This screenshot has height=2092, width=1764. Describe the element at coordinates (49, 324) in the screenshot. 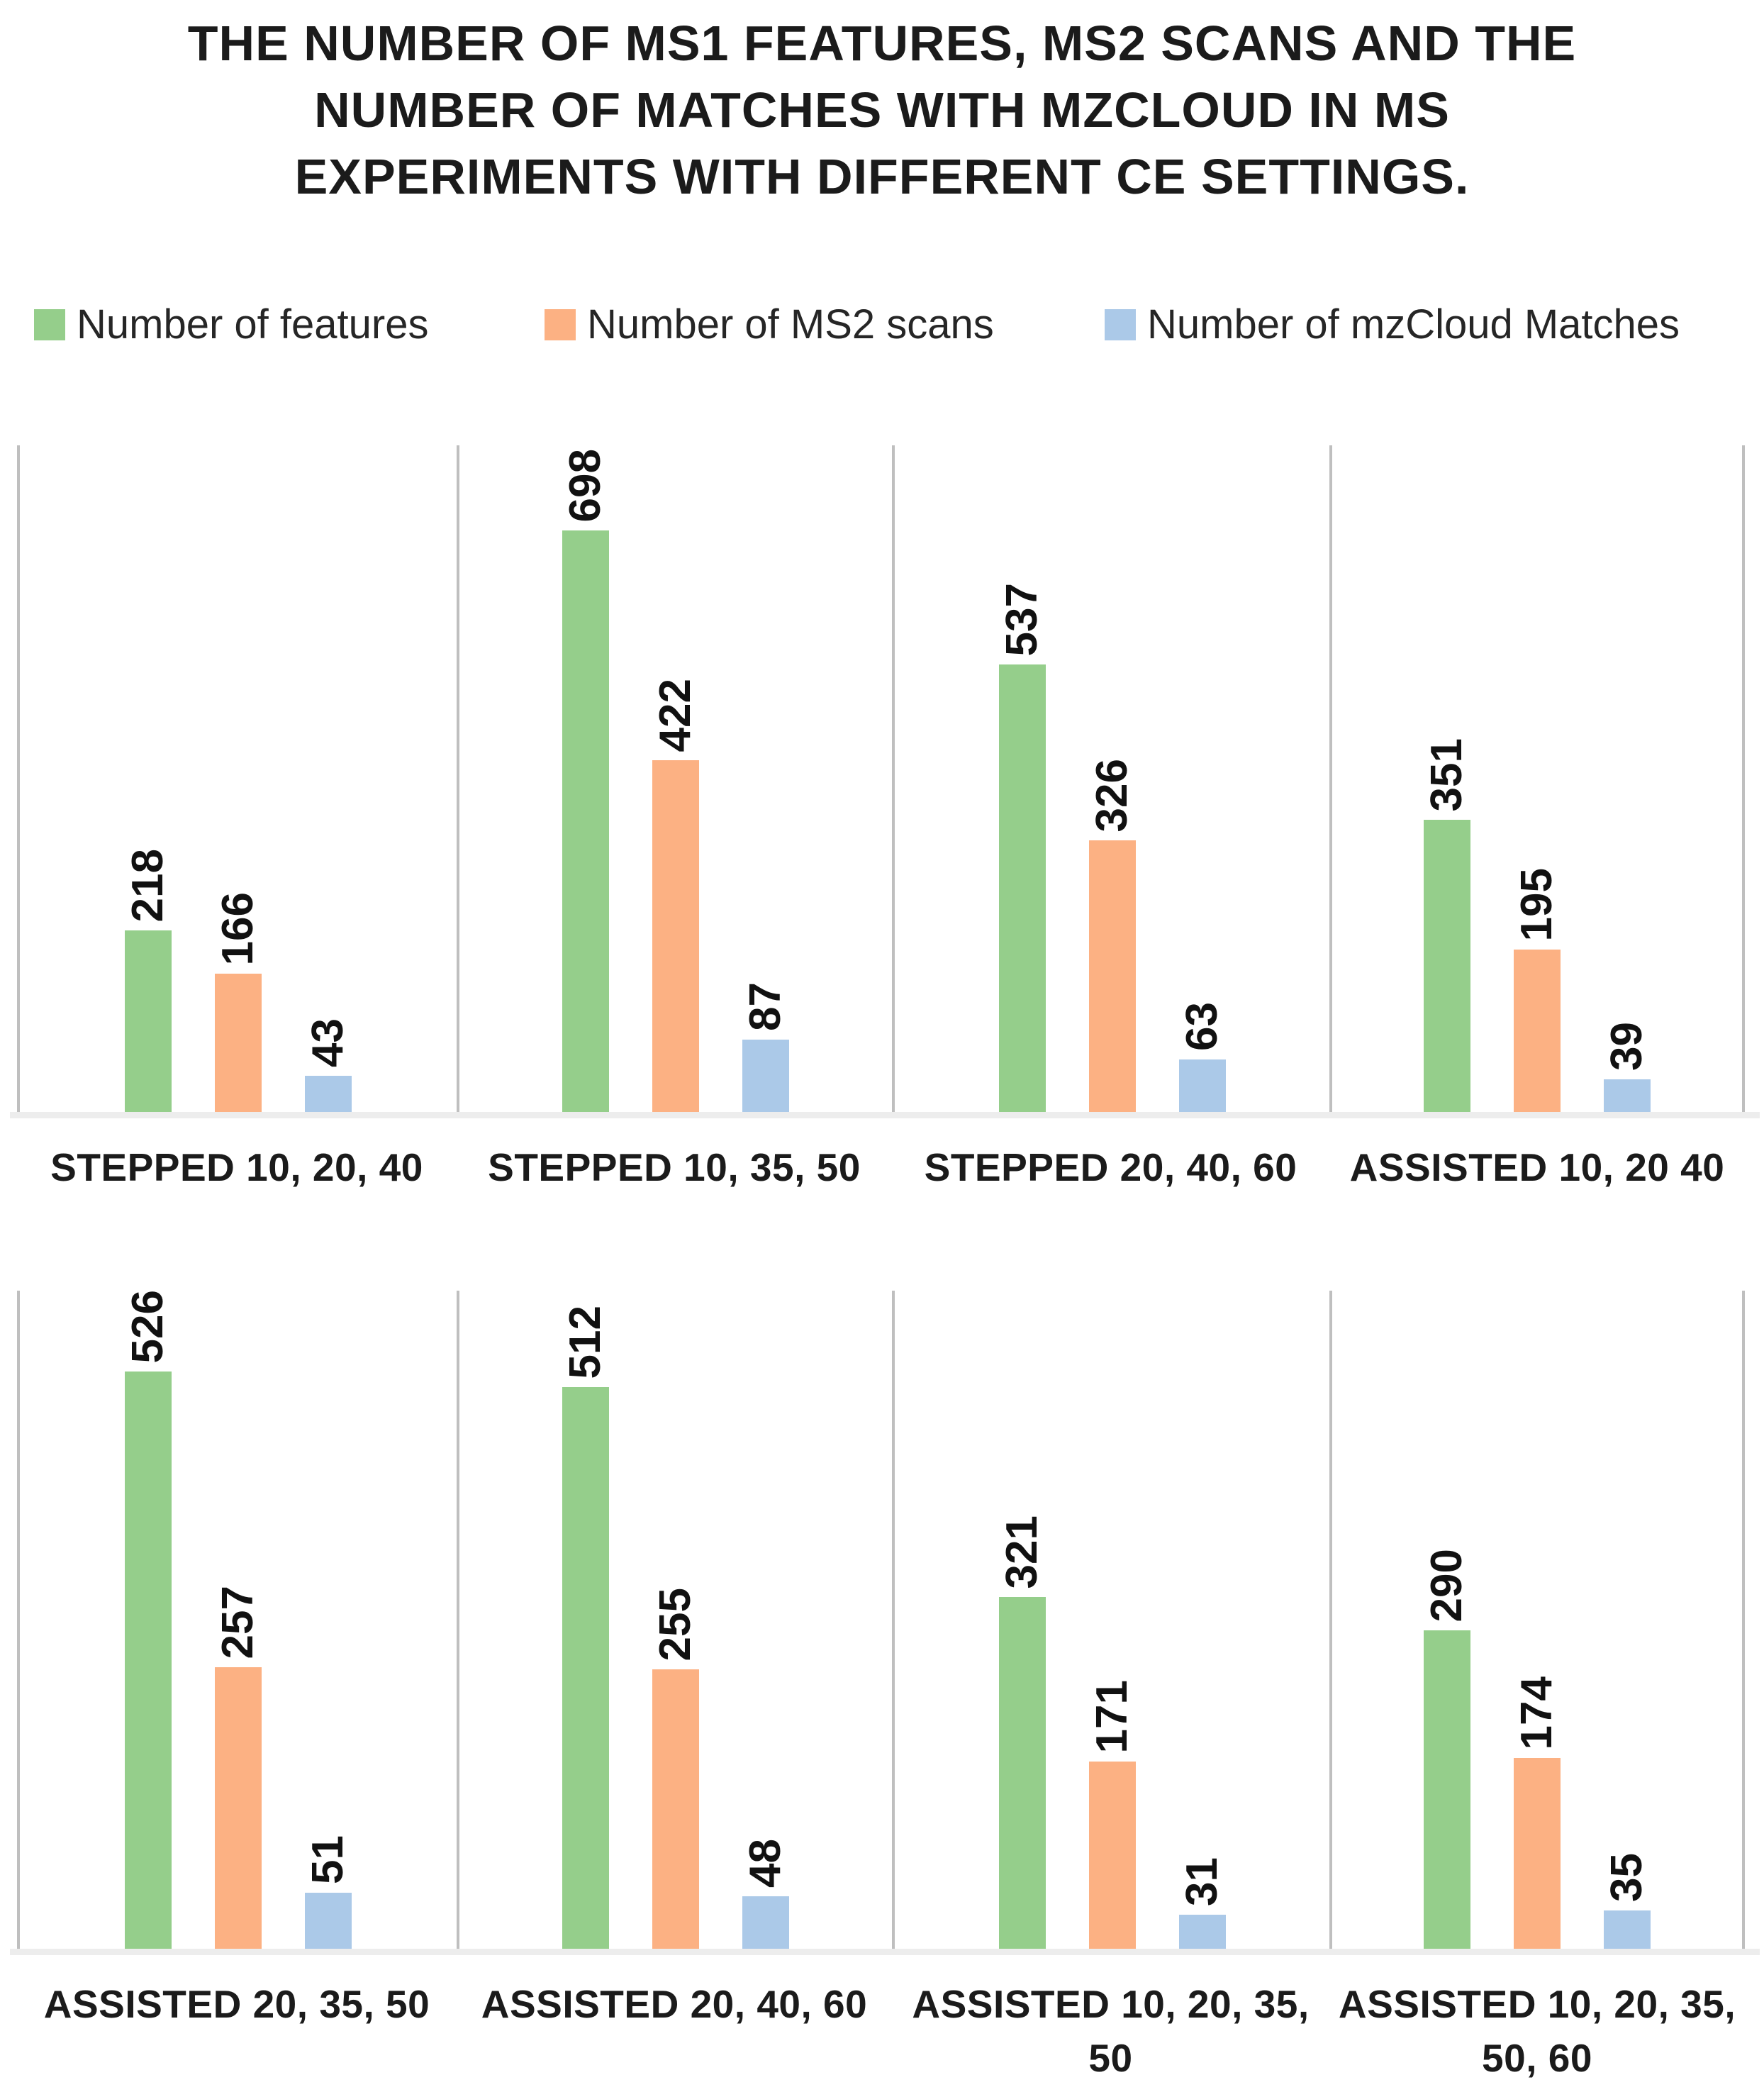

I see `features-swatch-icon` at that location.